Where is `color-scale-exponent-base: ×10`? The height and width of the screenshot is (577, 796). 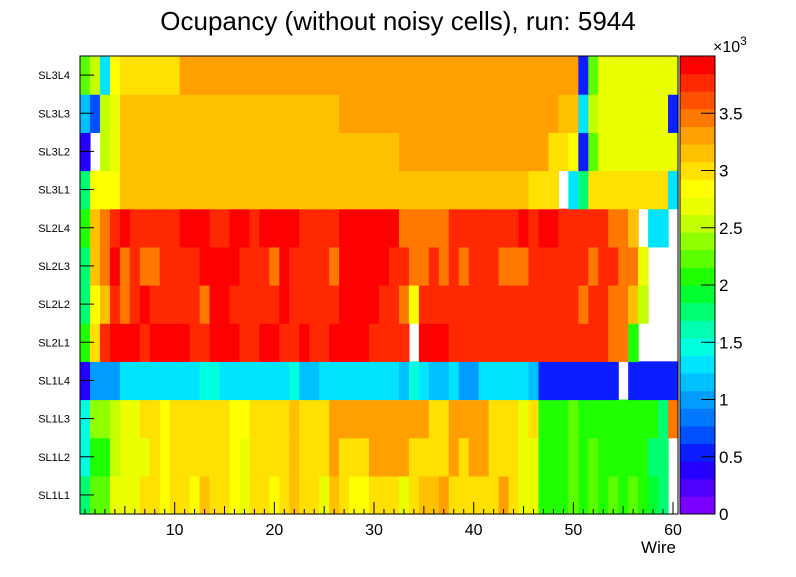 color-scale-exponent-base: ×10 is located at coordinates (726, 47).